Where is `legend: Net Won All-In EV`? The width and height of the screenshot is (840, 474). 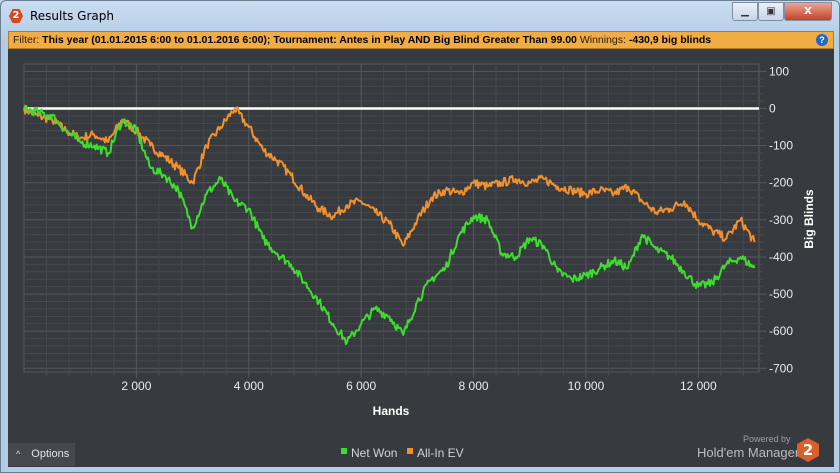 legend: Net Won All-In EV is located at coordinates (402, 453).